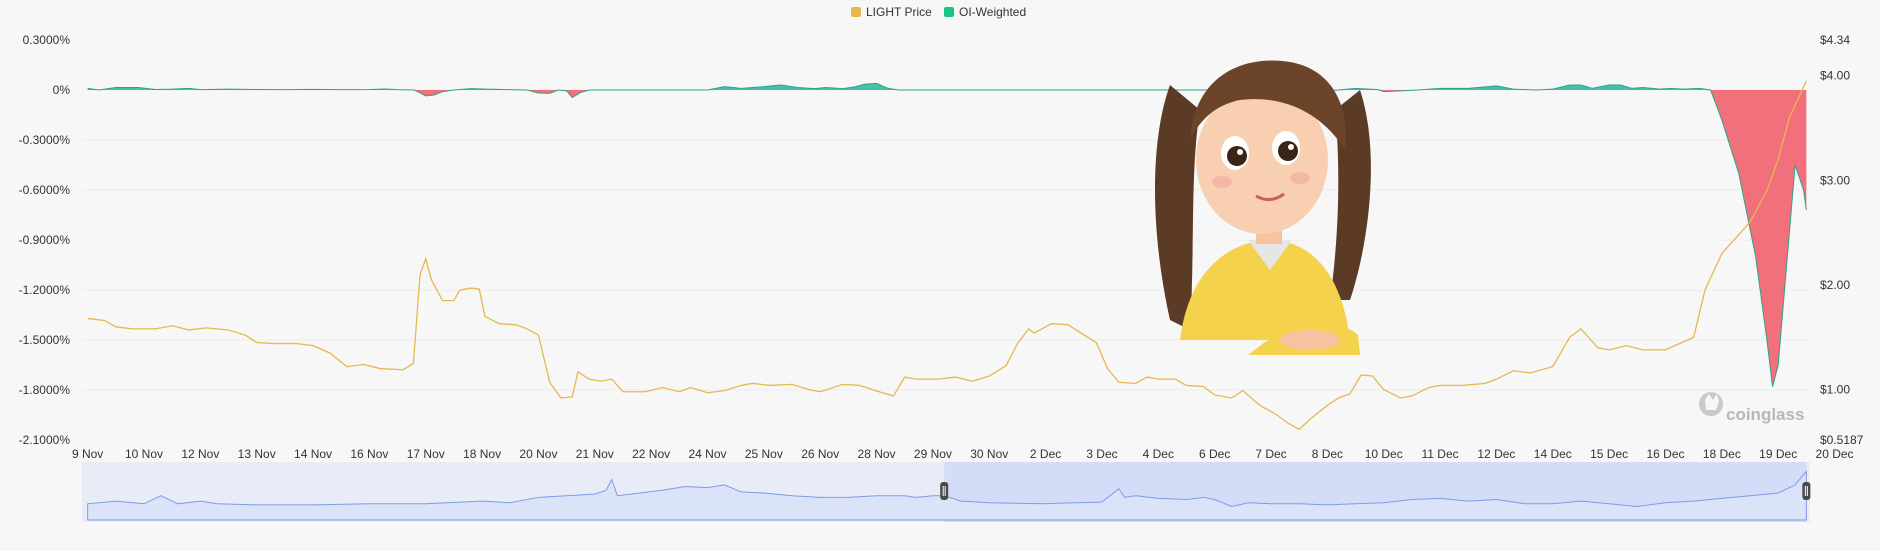  What do you see at coordinates (538, 454) in the screenshot?
I see `x-axis-tick-label: 20 Nov` at bounding box center [538, 454].